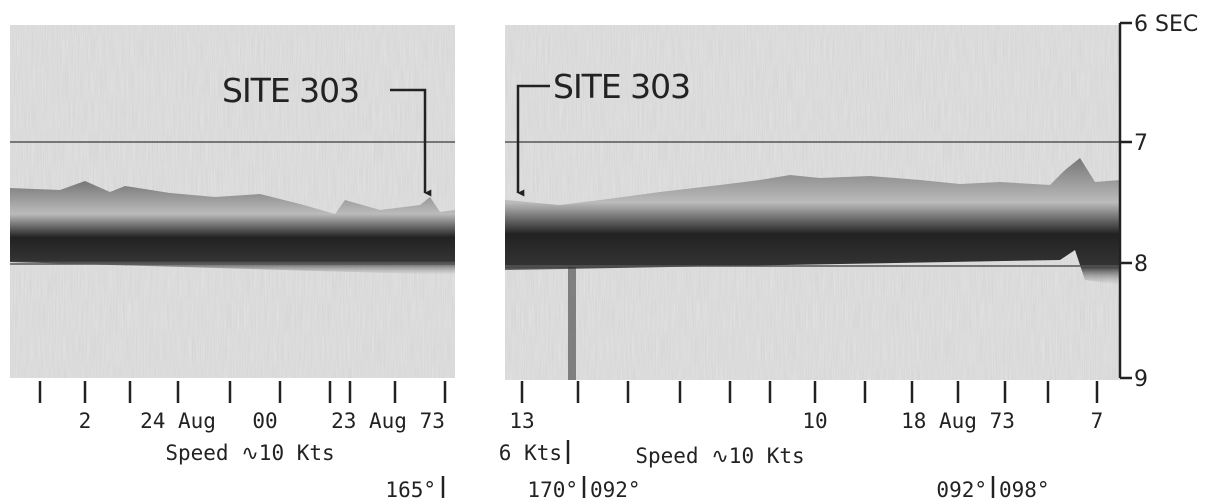 The width and height of the screenshot is (1207, 501). What do you see at coordinates (264, 421) in the screenshot?
I see `time-label: 00` at bounding box center [264, 421].